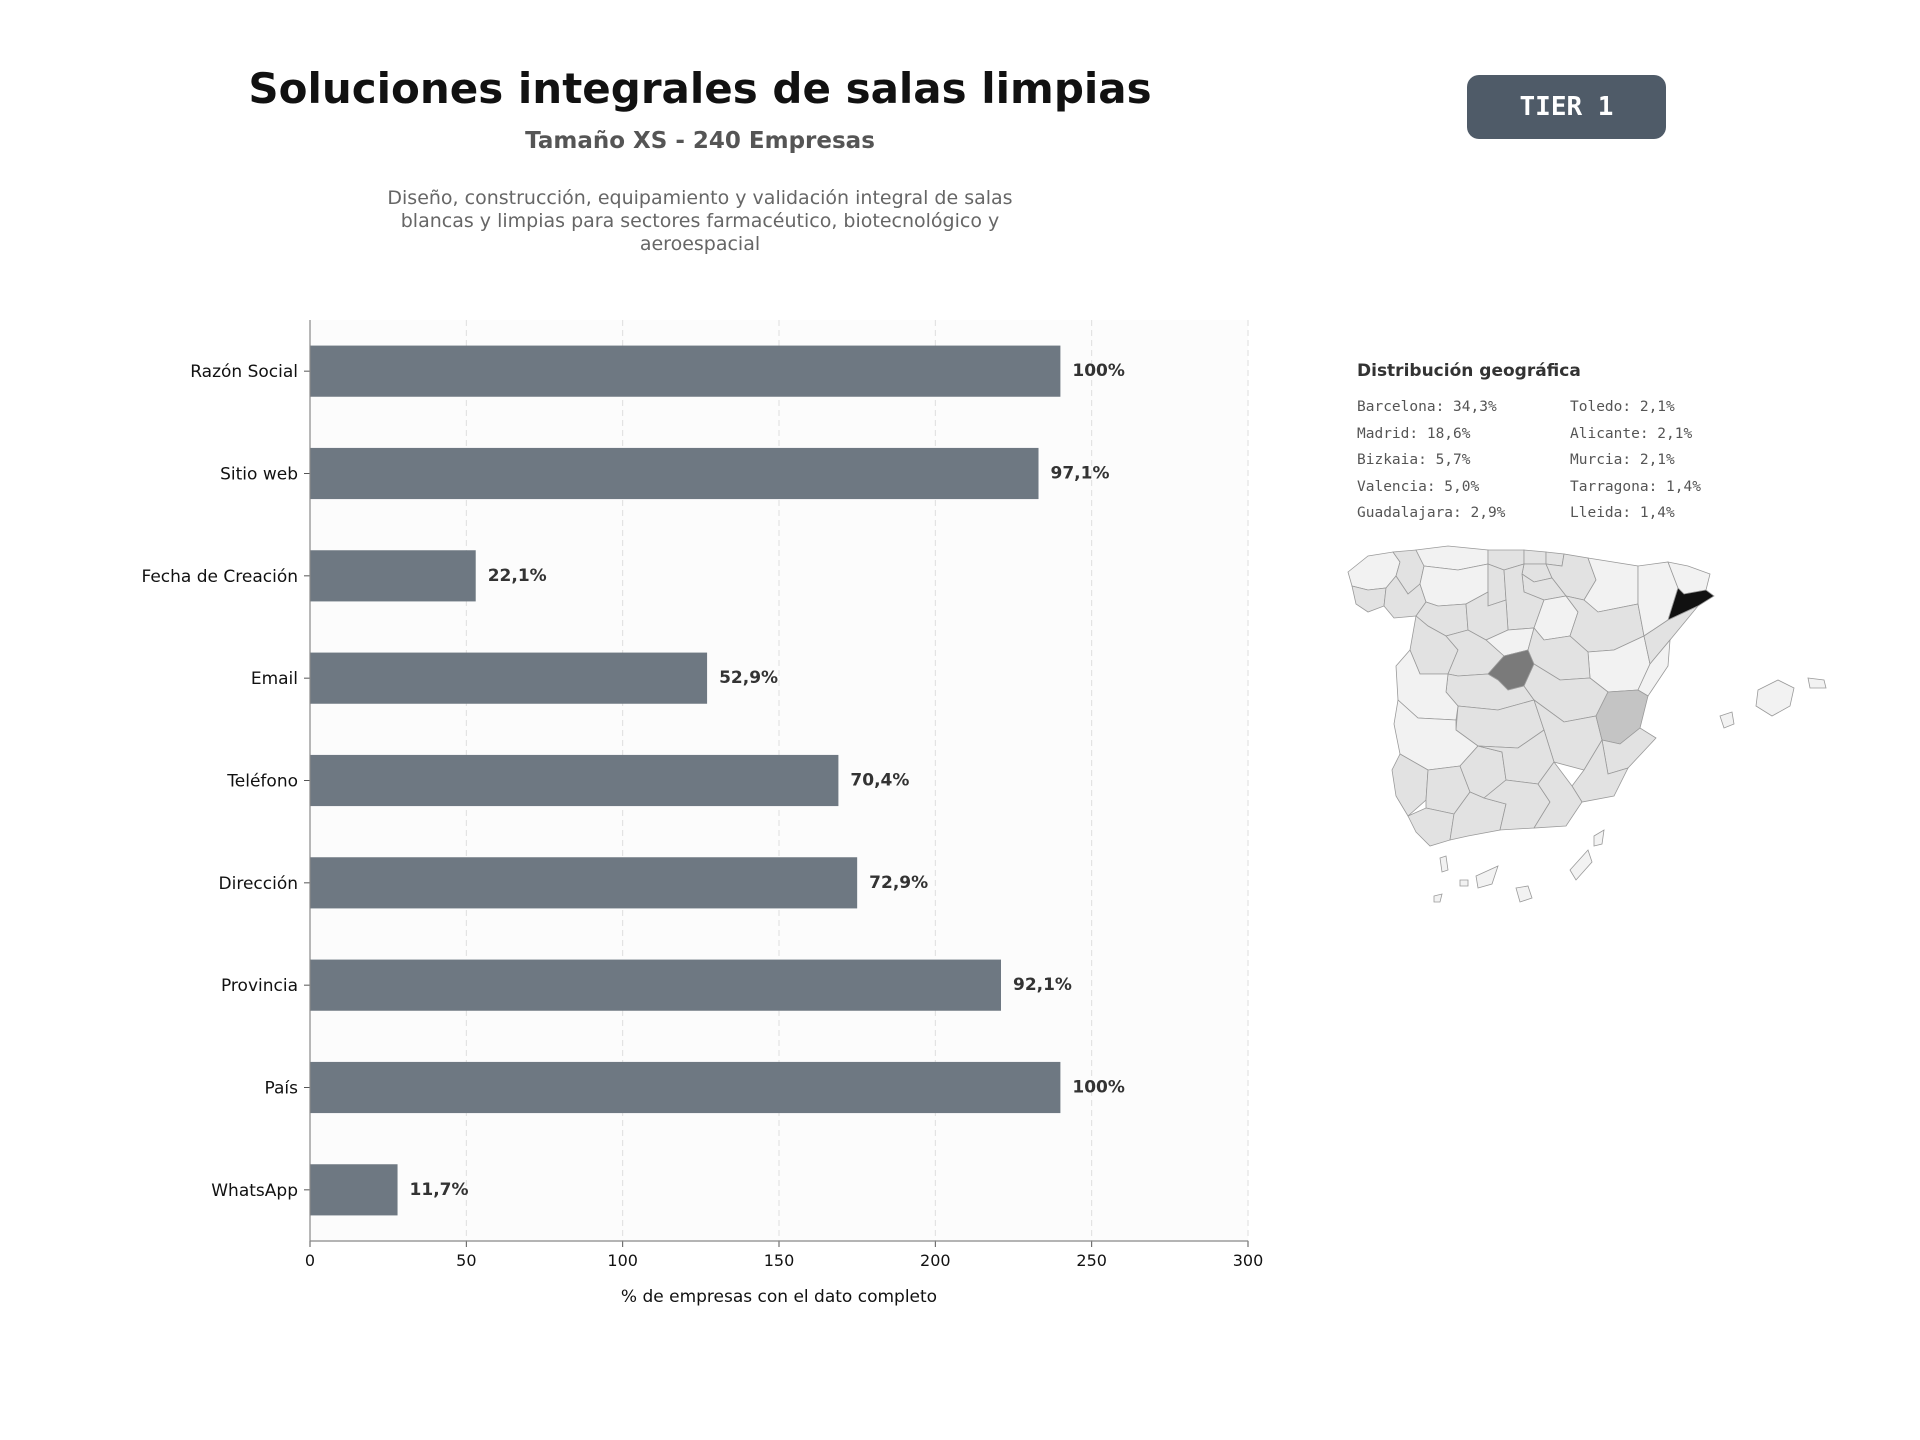  What do you see at coordinates (1587, 724) in the screenshot?
I see `spain-province-map` at bounding box center [1587, 724].